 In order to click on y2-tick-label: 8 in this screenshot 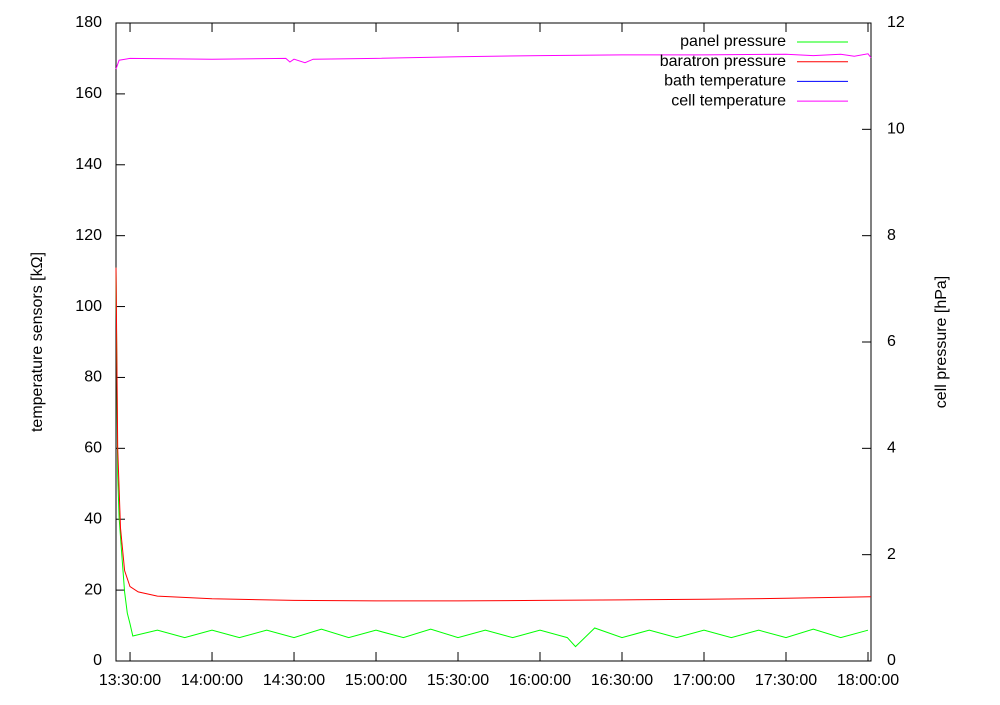, I will do `click(891, 235)`.